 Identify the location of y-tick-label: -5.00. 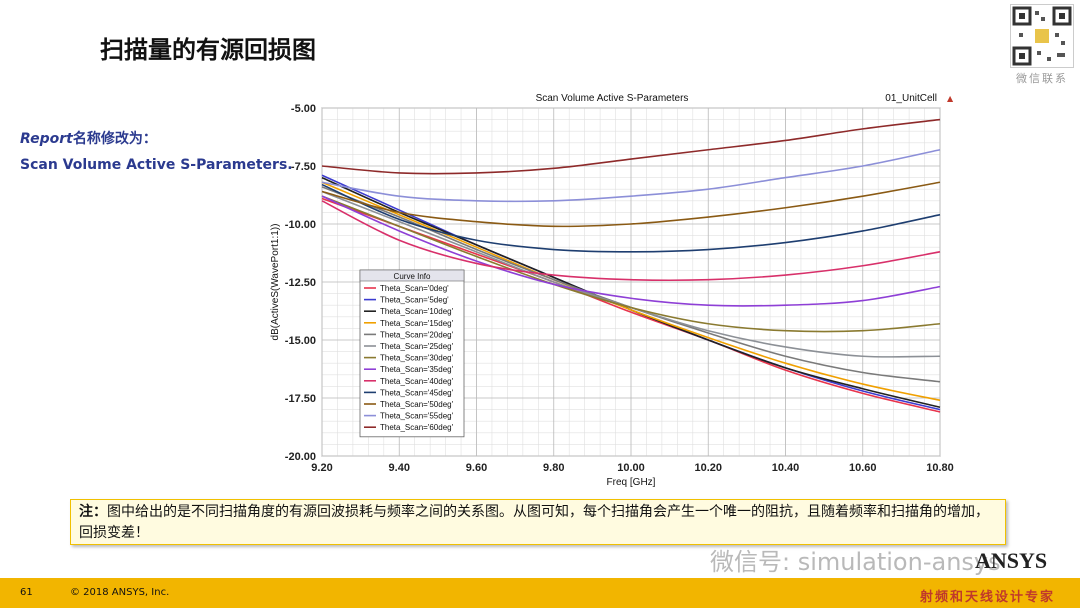
(303, 109).